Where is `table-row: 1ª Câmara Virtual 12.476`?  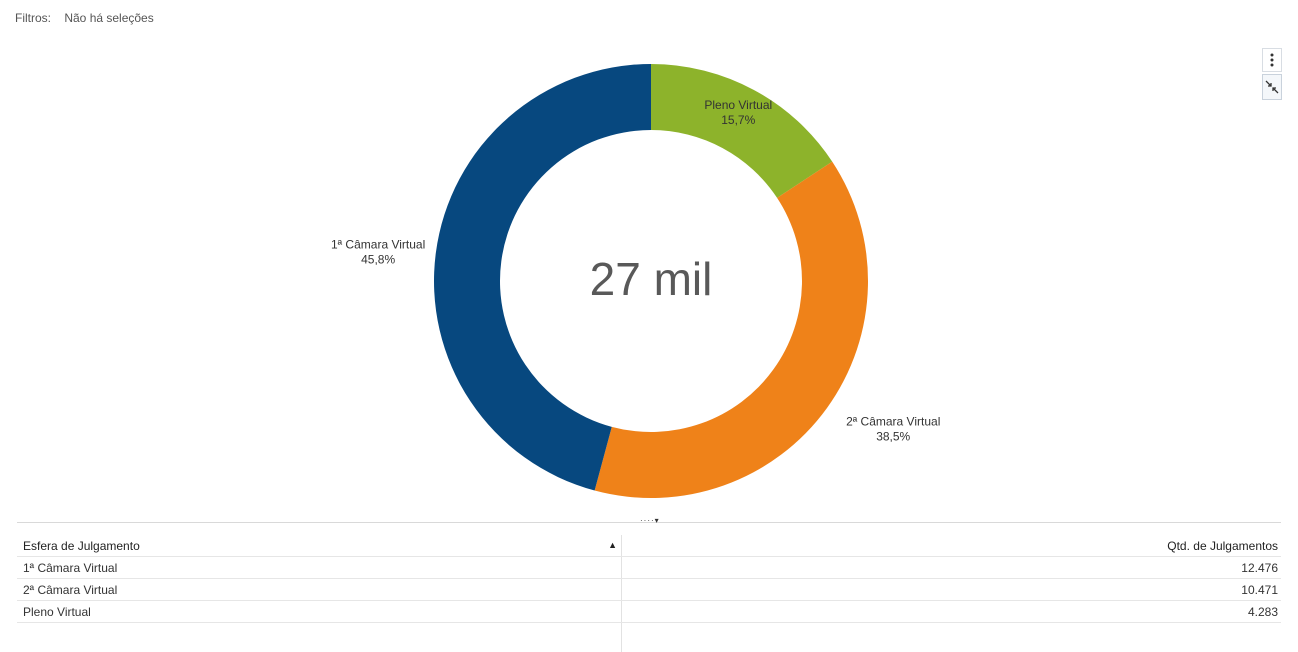
table-row: 1ª Câmara Virtual 12.476 is located at coordinates (649, 568).